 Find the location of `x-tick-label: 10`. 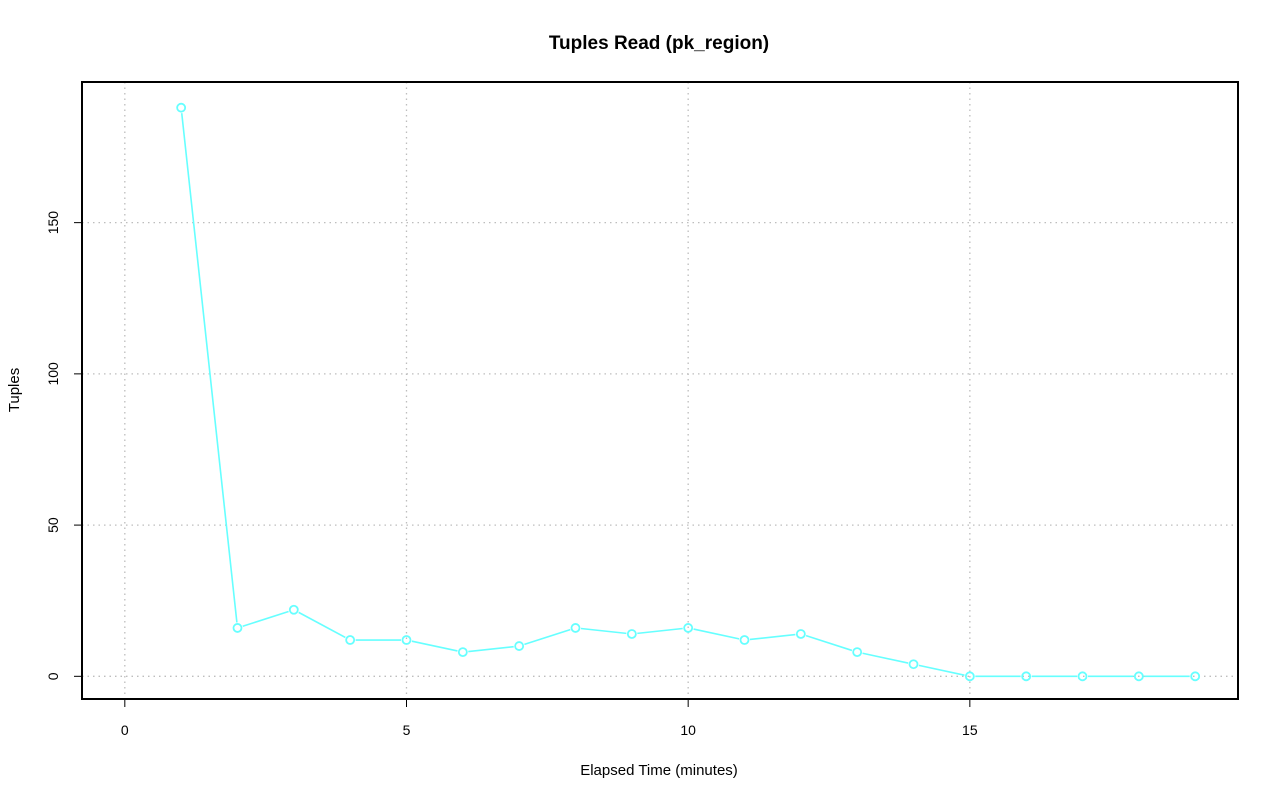

x-tick-label: 10 is located at coordinates (688, 730).